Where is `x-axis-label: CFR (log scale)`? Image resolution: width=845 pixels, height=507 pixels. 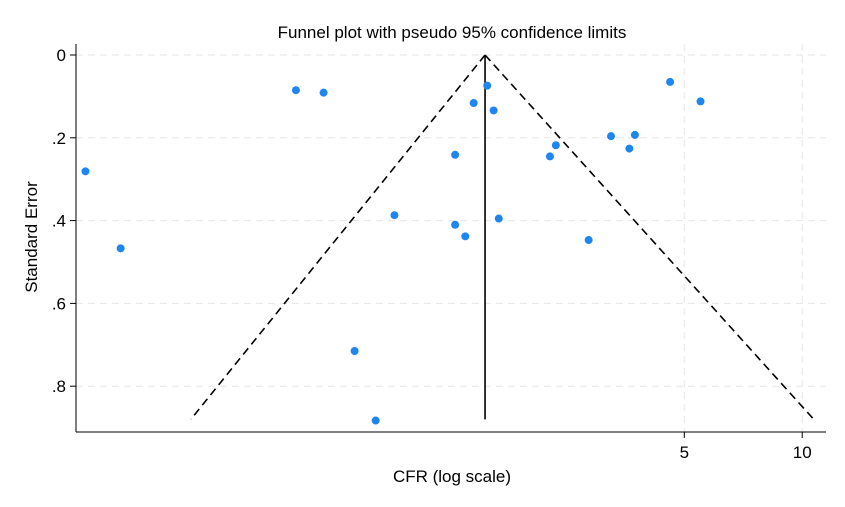
x-axis-label: CFR (log scale) is located at coordinates (452, 476).